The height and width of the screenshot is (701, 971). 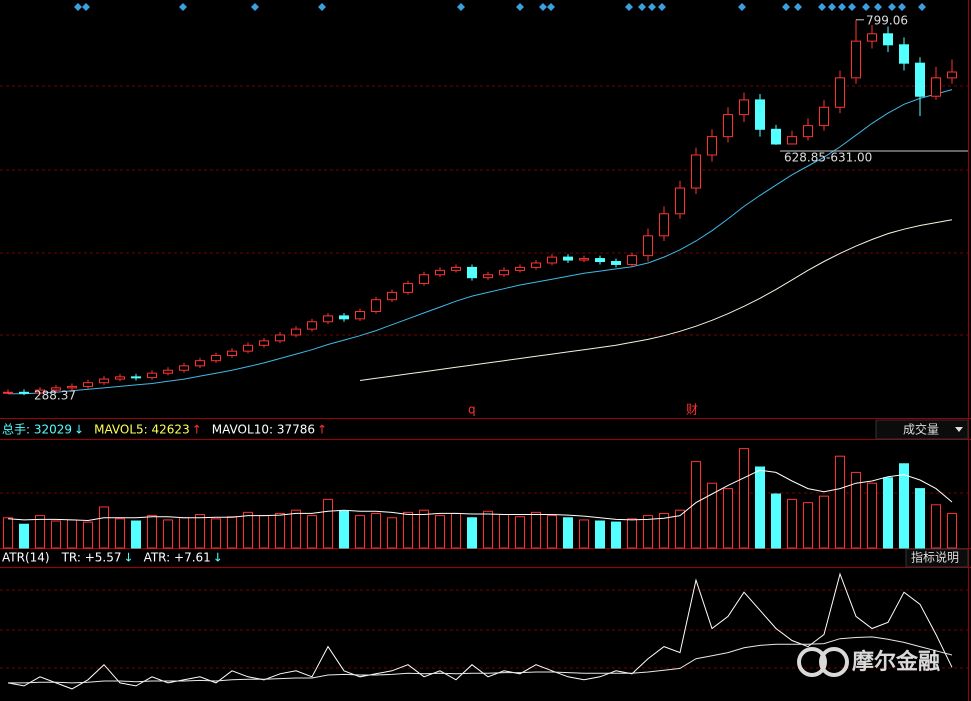 What do you see at coordinates (887, 20) in the screenshot?
I see `high-label: 799.06` at bounding box center [887, 20].